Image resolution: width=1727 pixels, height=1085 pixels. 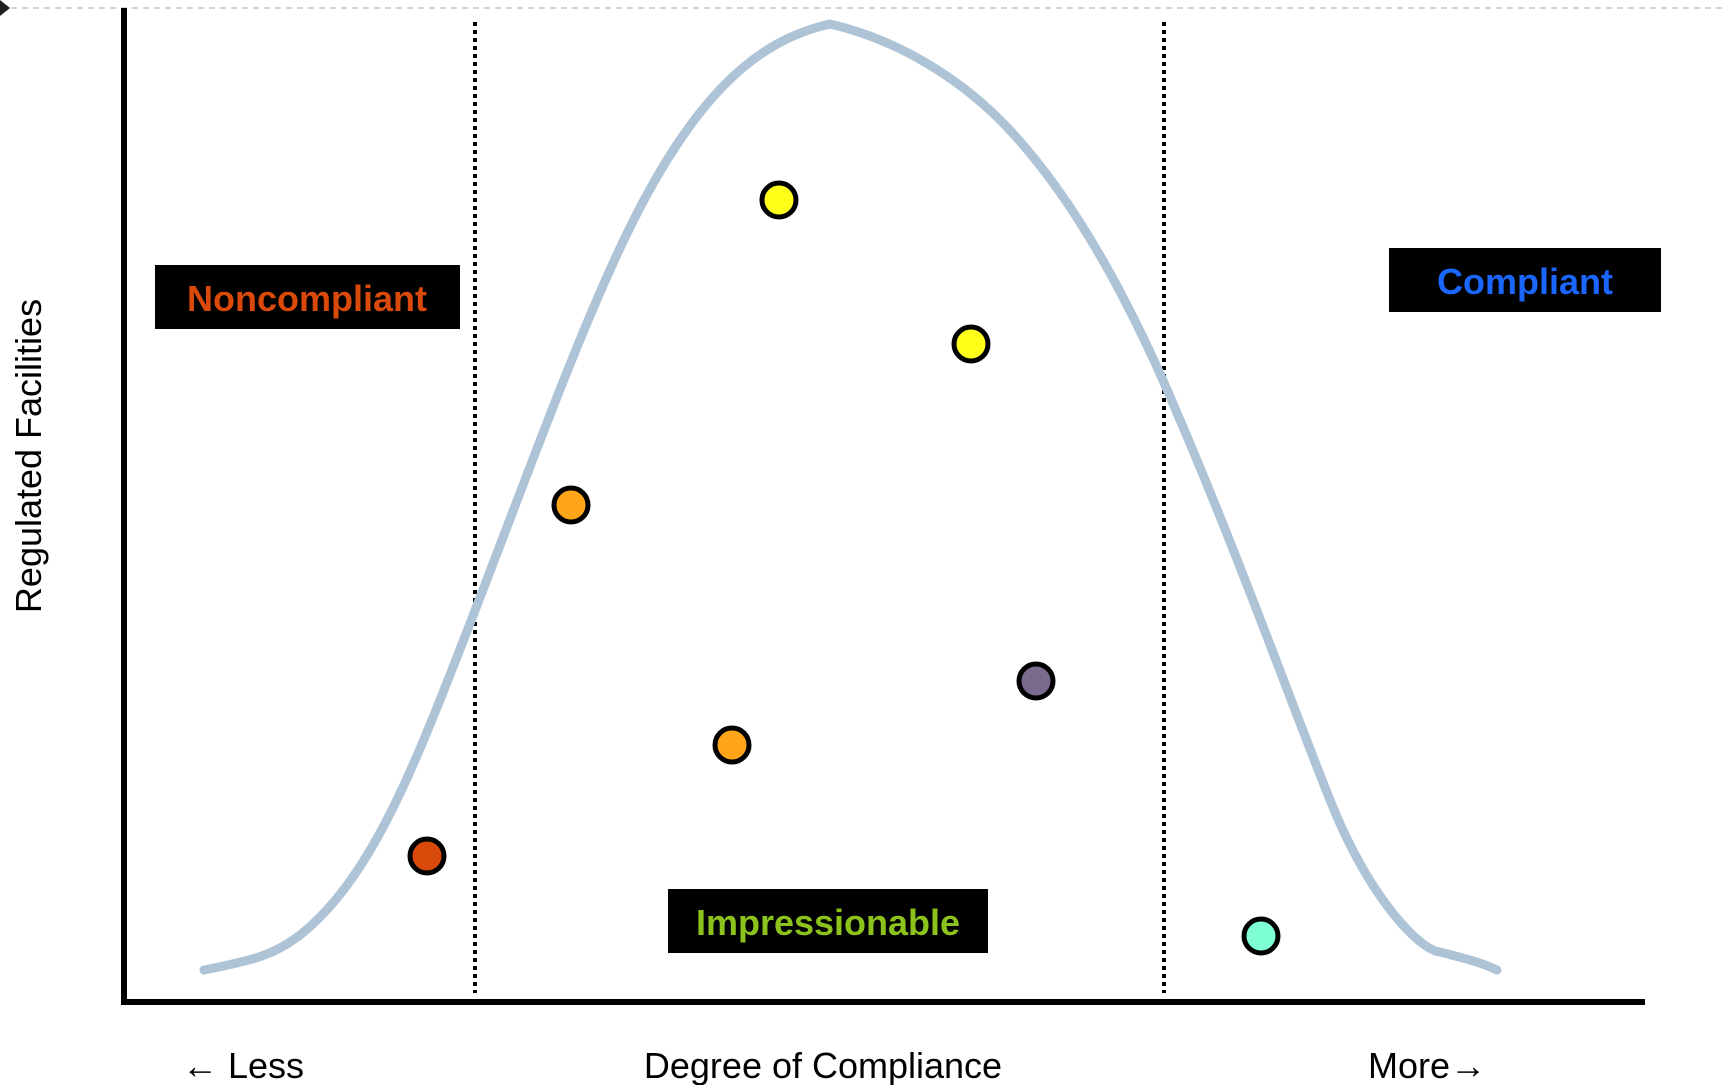 I want to click on zone-label-text: Compliant, so click(x=1525, y=281).